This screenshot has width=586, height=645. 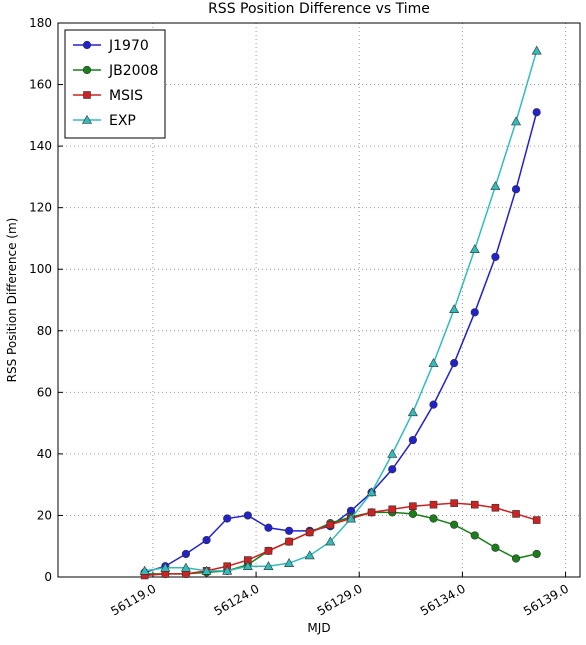 What do you see at coordinates (40, 208) in the screenshot?
I see `y-tick-label: 120` at bounding box center [40, 208].